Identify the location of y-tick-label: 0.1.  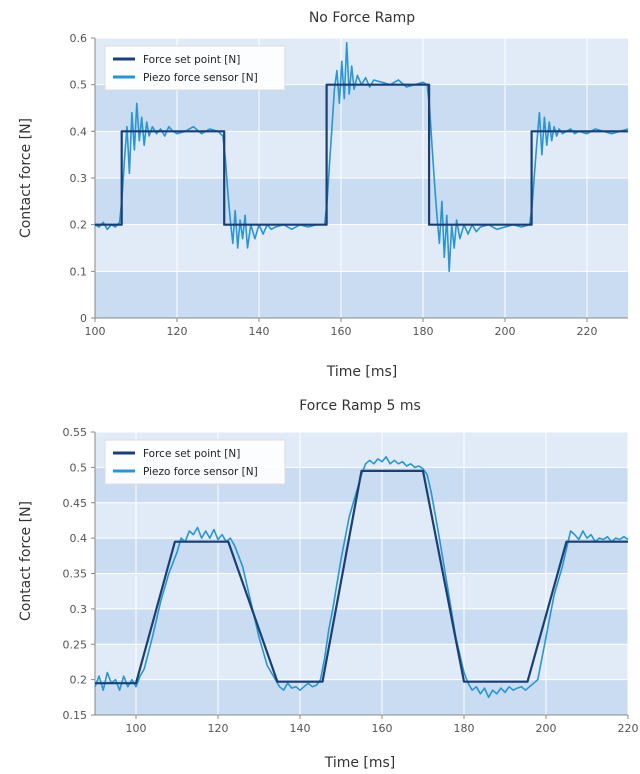
(79, 271).